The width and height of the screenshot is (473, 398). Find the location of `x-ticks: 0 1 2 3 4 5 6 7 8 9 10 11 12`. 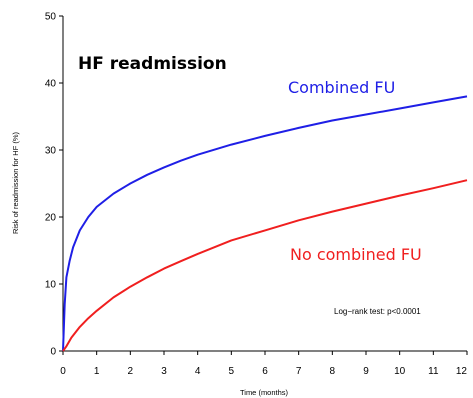

x-ticks: 0 1 2 3 4 5 6 7 8 9 10 11 12 is located at coordinates (264, 364).